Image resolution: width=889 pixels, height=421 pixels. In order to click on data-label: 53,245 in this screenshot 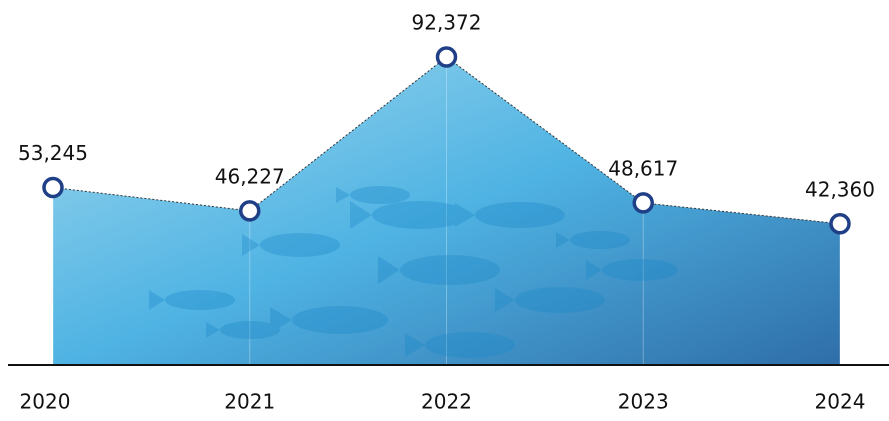, I will do `click(53, 153)`.